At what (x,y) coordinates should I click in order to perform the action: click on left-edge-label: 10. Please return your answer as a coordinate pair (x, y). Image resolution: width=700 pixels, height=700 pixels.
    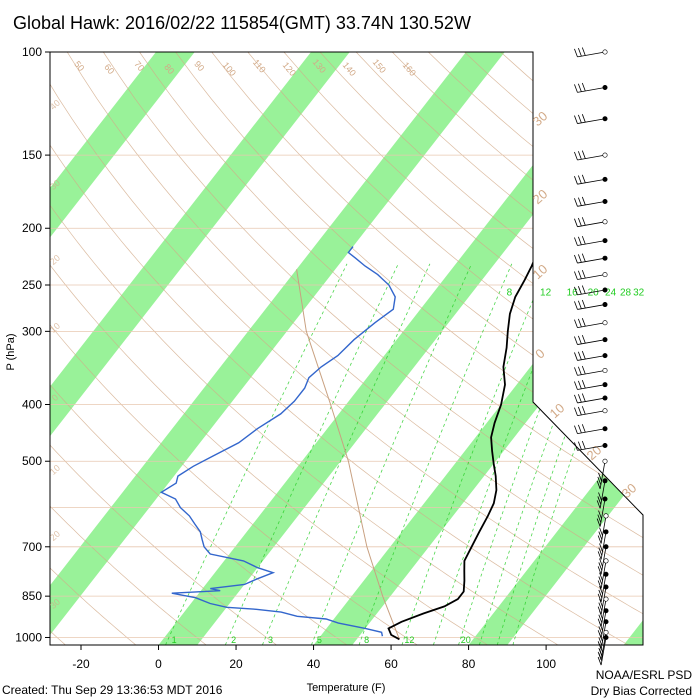
    Looking at the image, I should click on (55, 470).